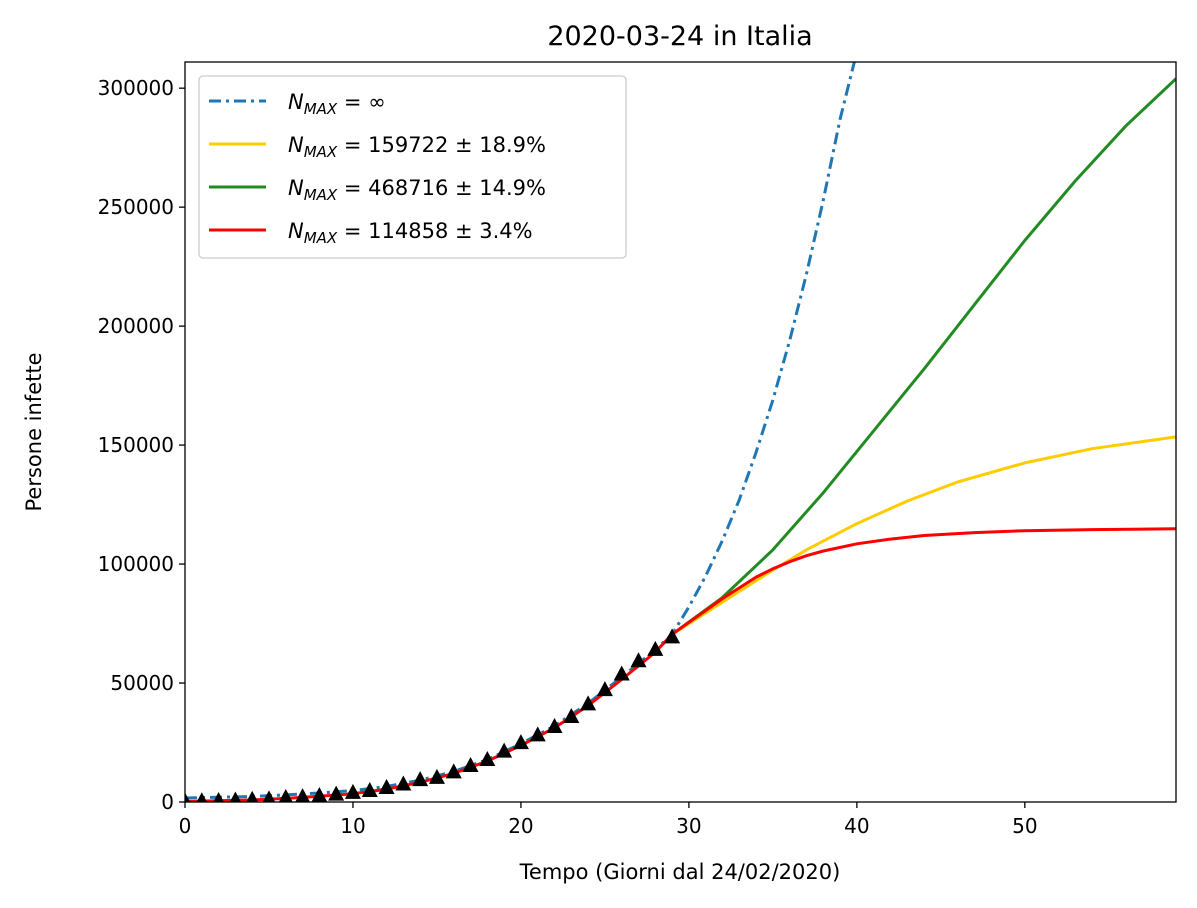 This screenshot has width=1197, height=908. Describe the element at coordinates (520, 826) in the screenshot. I see `x-tick-label: 20` at that location.